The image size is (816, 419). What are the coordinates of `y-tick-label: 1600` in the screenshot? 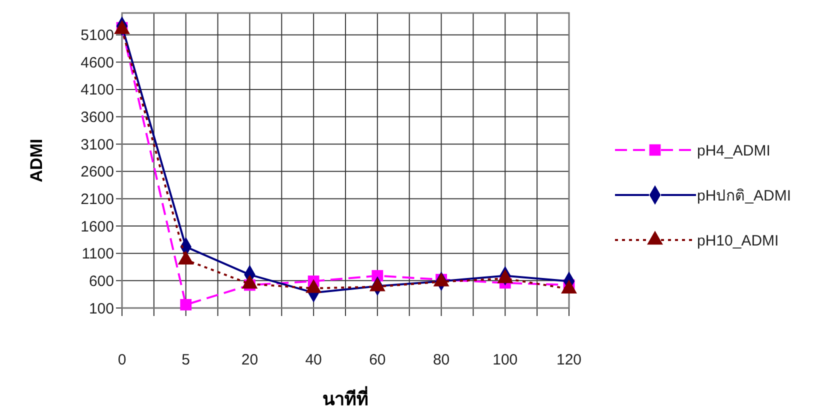 It's located at (97, 227).